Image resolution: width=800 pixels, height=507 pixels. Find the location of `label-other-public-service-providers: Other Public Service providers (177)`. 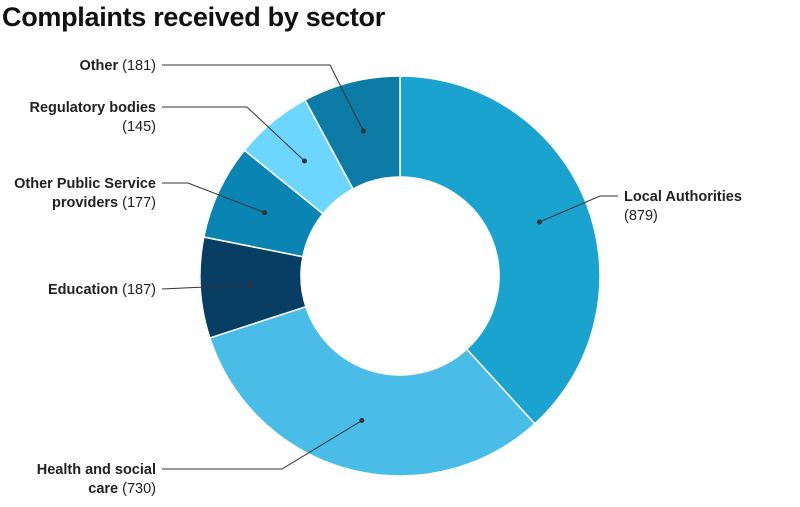

label-other-public-service-providers: Other Public Service providers (177) is located at coordinates (85, 193).